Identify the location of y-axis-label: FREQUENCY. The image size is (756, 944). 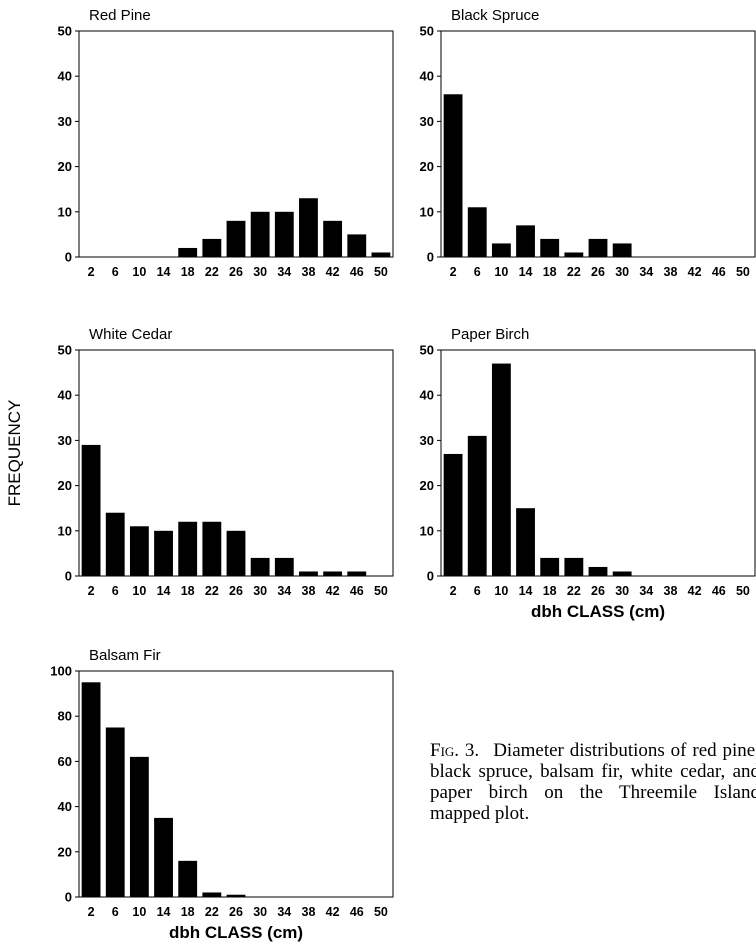
(14, 453).